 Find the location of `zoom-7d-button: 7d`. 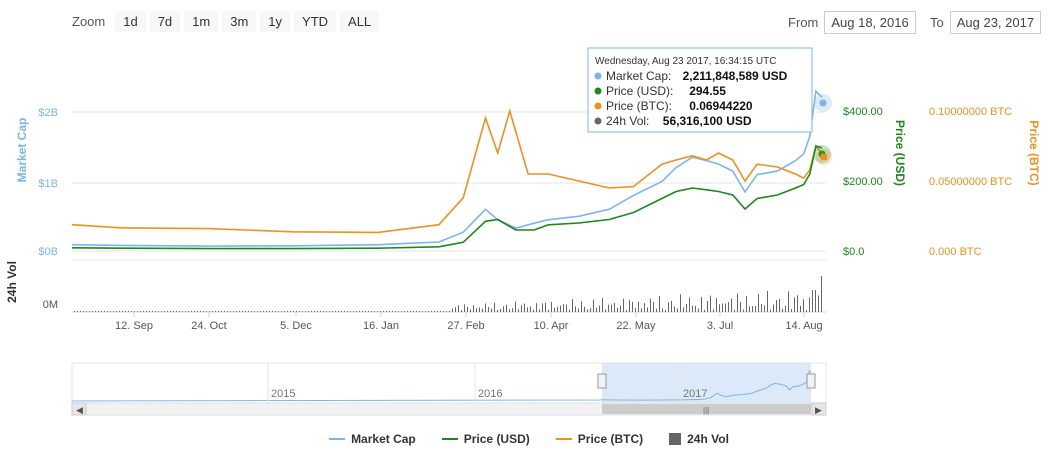

zoom-7d-button: 7d is located at coordinates (165, 21).